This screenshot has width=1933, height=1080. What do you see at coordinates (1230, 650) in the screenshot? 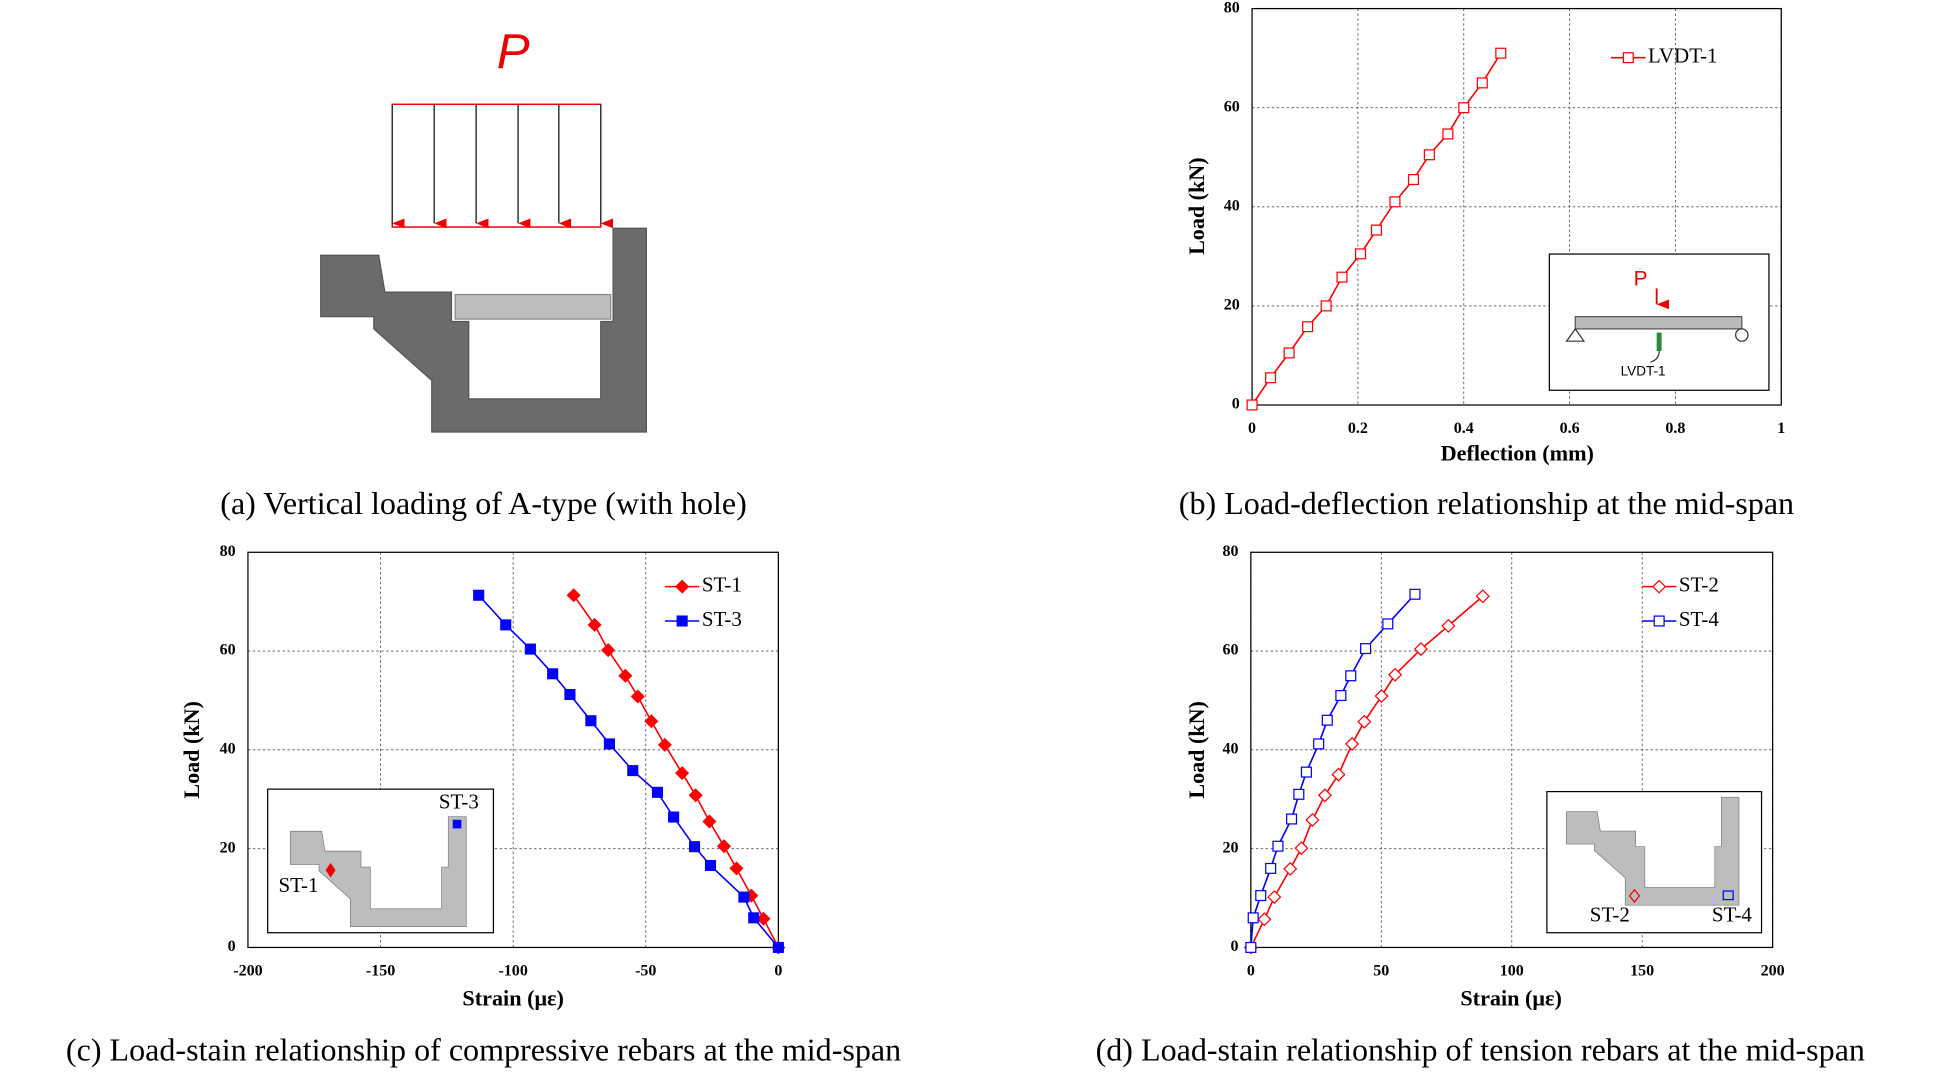
I see `y-tick-label: 60` at bounding box center [1230, 650].